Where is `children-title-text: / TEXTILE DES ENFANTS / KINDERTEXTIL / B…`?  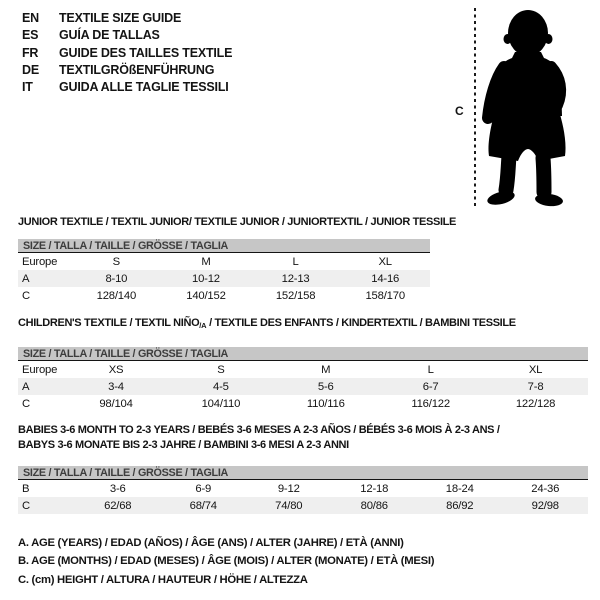
children-title-text: / TEXTILE DES ENFANTS / KINDERTEXTIL / B… is located at coordinates (361, 323).